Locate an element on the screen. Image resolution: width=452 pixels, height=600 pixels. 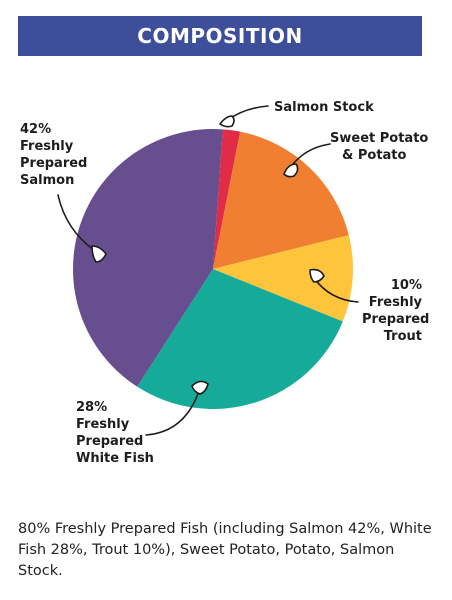
pointer-salmon-head is located at coordinates (99, 254).